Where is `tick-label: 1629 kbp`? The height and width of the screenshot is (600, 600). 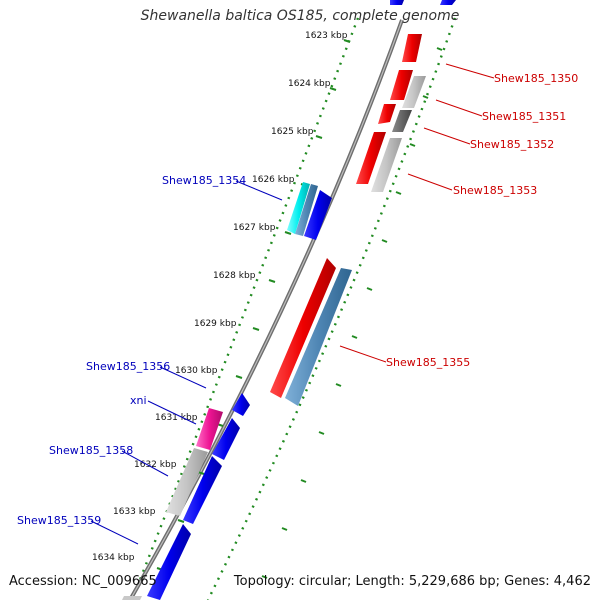 tick-label: 1629 kbp is located at coordinates (215, 324).